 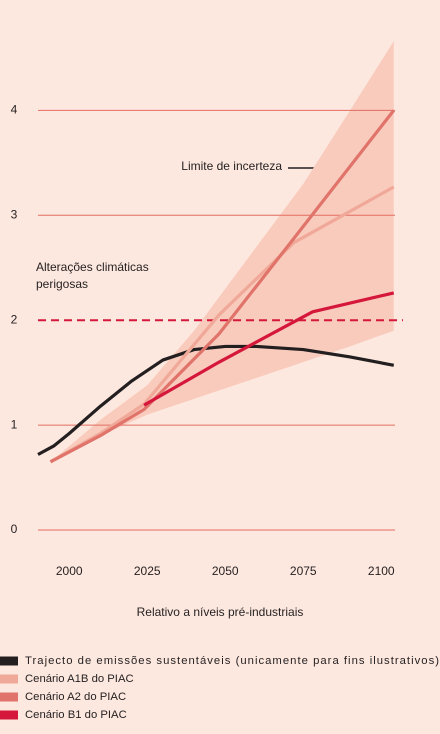 What do you see at coordinates (381, 571) in the screenshot?
I see `x-tick-label: 2100` at bounding box center [381, 571].